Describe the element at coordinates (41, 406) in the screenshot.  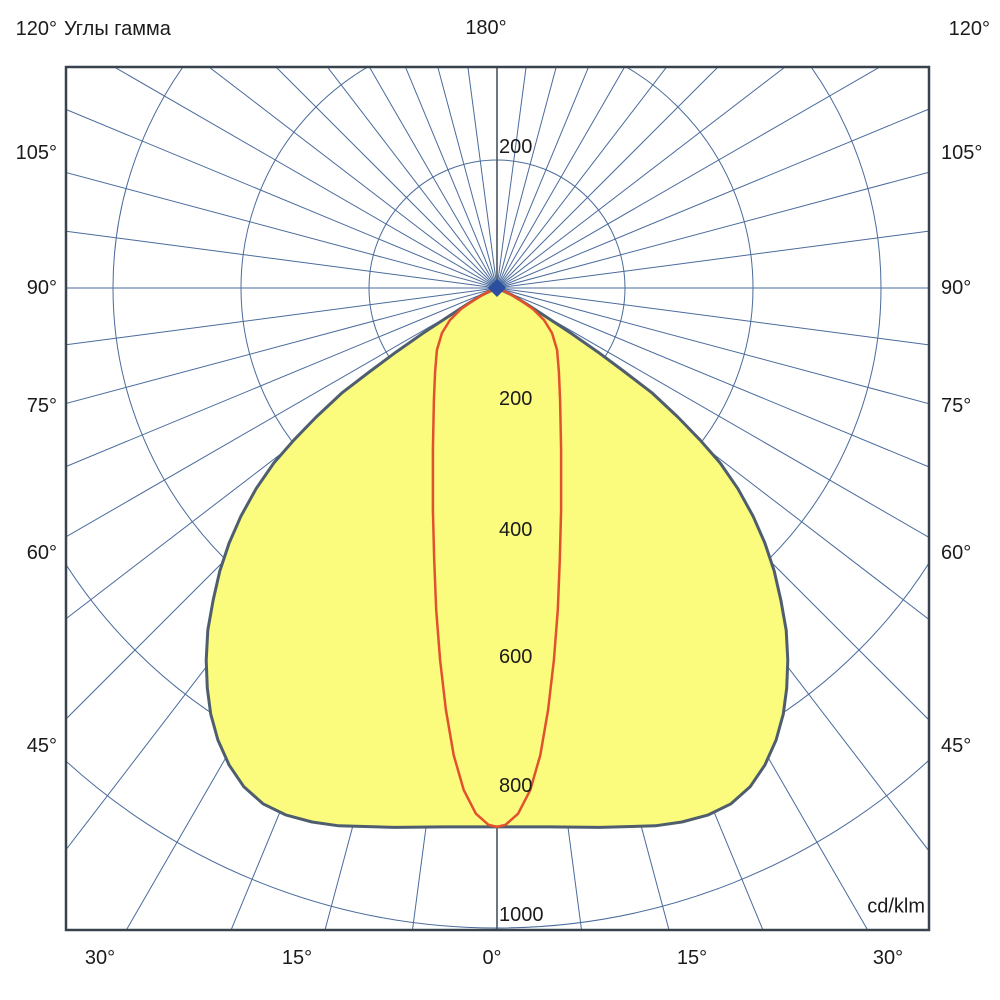
I see `angle-label-left-75: 75°` at that location.